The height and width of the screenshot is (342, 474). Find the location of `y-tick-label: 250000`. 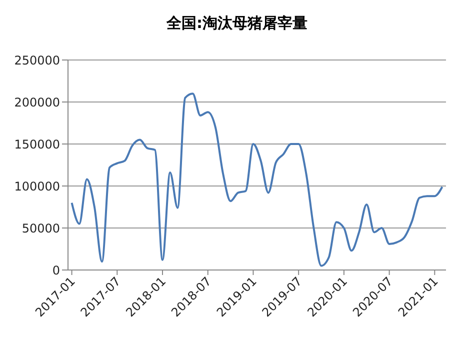

y-tick-label: 250000 is located at coordinates (37, 60).